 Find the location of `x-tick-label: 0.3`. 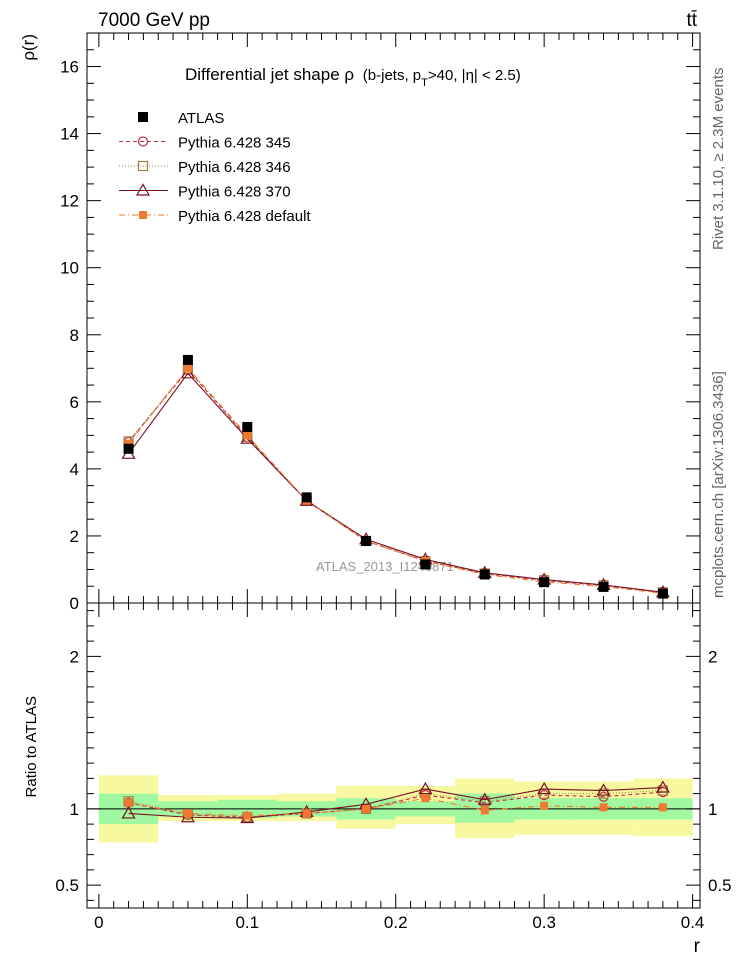

x-tick-label: 0.3 is located at coordinates (544, 922).